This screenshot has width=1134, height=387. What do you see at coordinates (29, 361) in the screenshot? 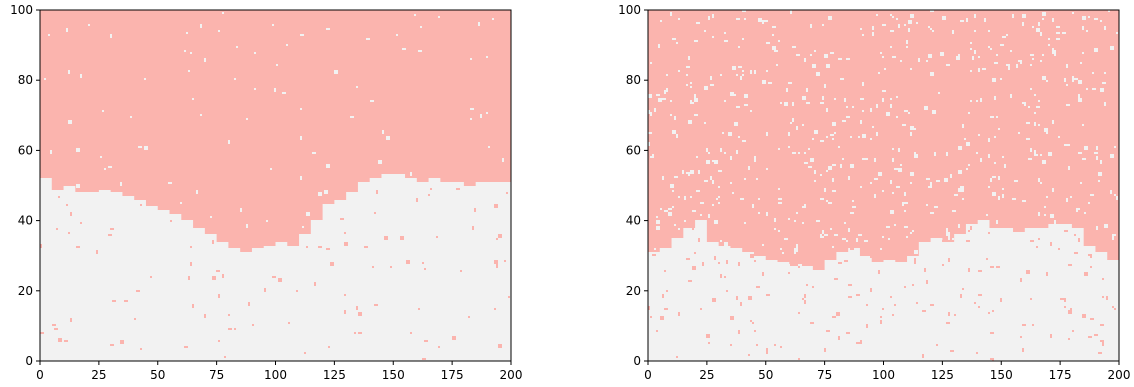
I see `y-tick-label: 0` at bounding box center [29, 361].